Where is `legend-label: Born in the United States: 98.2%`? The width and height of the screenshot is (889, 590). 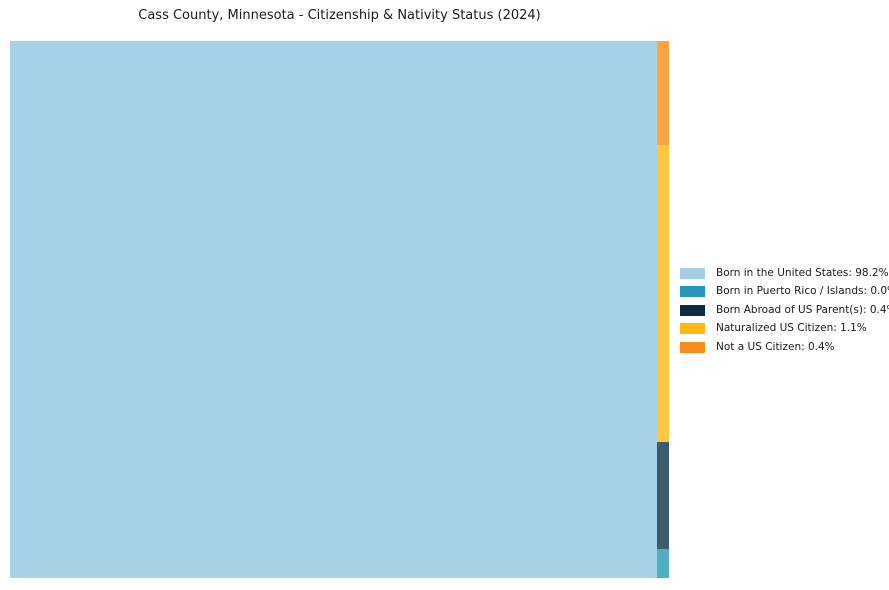
legend-label: Born in the United States: 98.2% is located at coordinates (802, 272).